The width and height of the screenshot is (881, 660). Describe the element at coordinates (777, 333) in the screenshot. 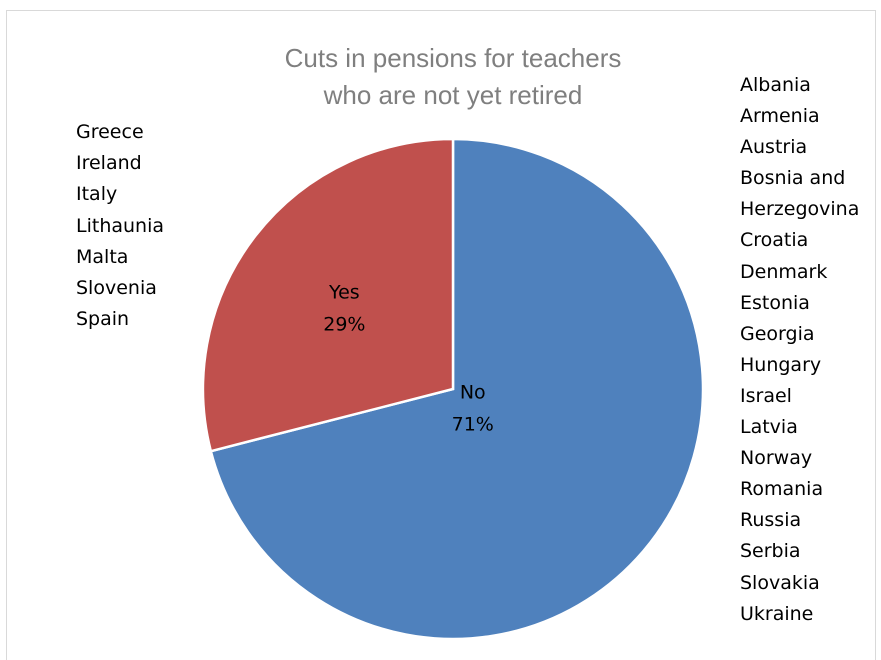

I see `no-country: Georgia` at that location.